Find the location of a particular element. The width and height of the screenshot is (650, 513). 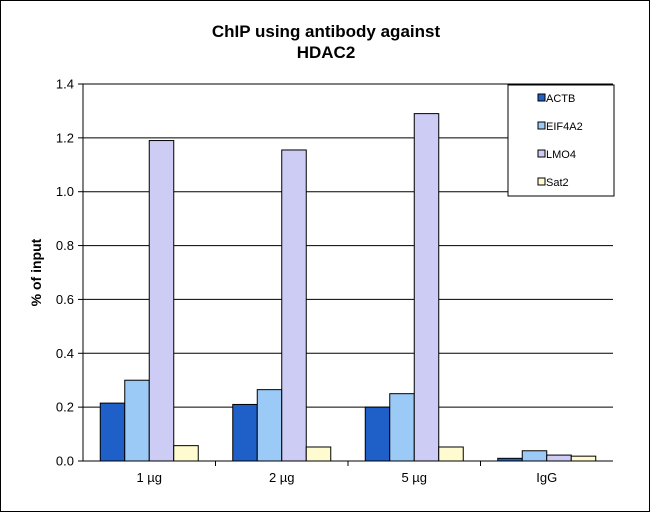

y-axis-label: % of input is located at coordinates (36, 272).